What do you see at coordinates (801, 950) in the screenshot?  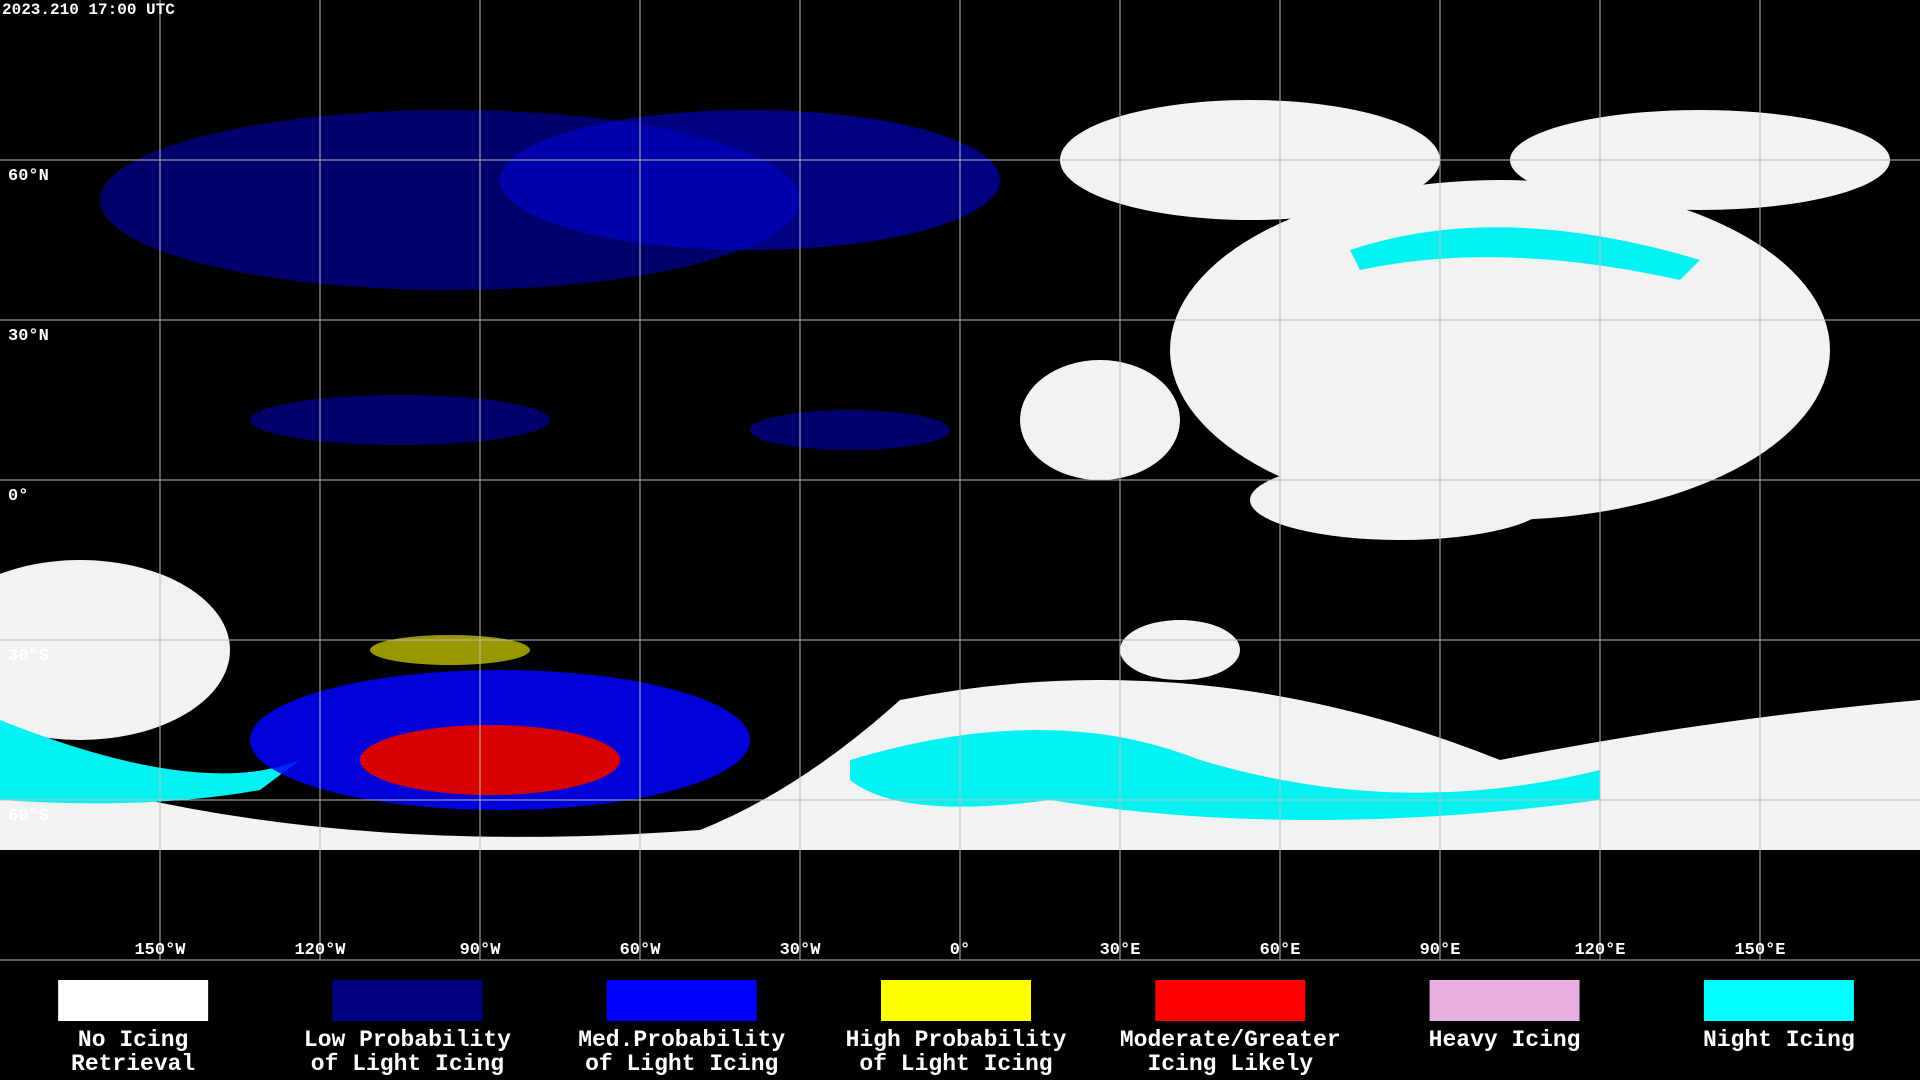 I see `longitude-label: 30°W` at bounding box center [801, 950].